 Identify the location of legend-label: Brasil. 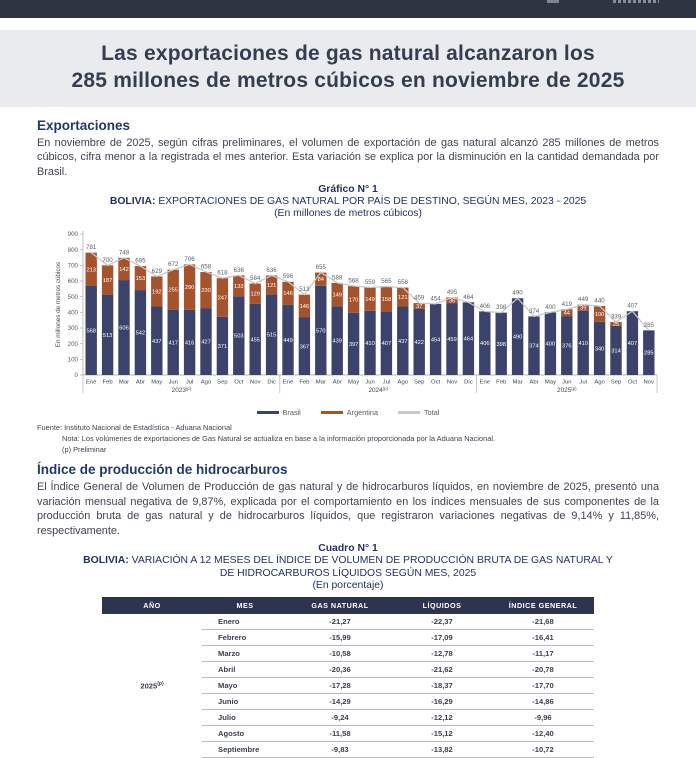
(291, 413).